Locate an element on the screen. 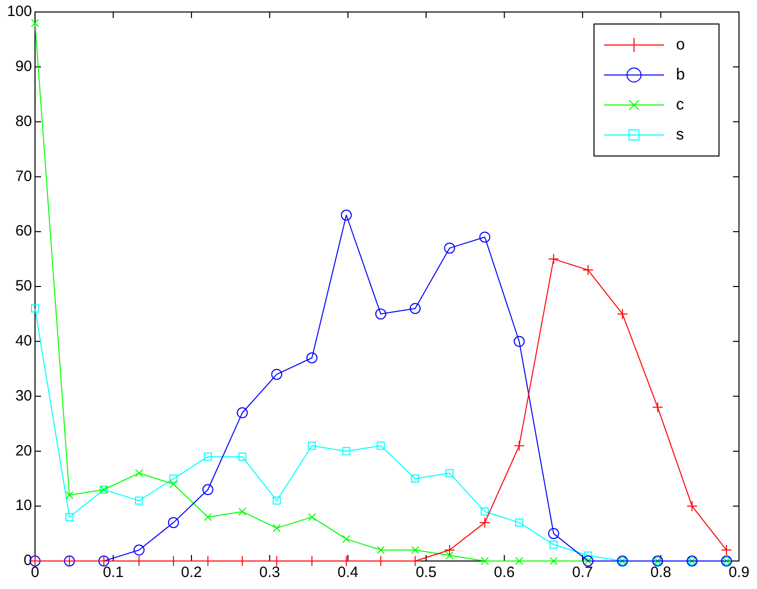 This screenshot has height=589, width=757. y-tick-label: 100 is located at coordinates (19, 11).